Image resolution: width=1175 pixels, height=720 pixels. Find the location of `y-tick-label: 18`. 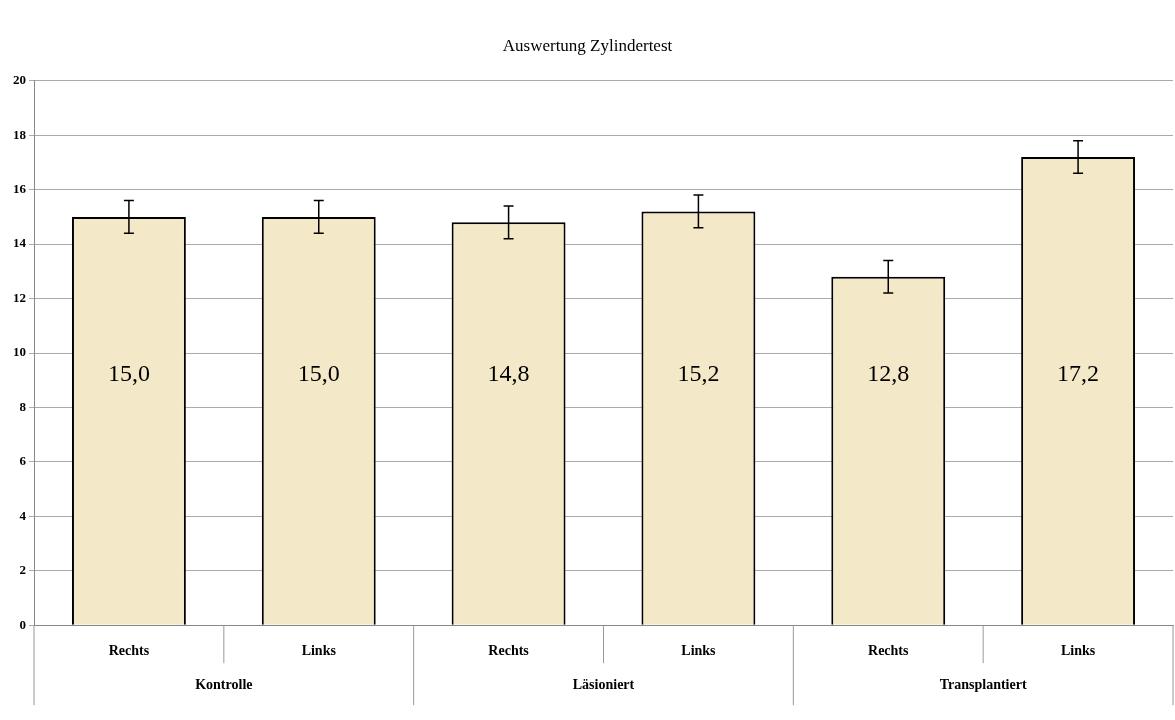

y-tick-label: 18 is located at coordinates (20, 134).